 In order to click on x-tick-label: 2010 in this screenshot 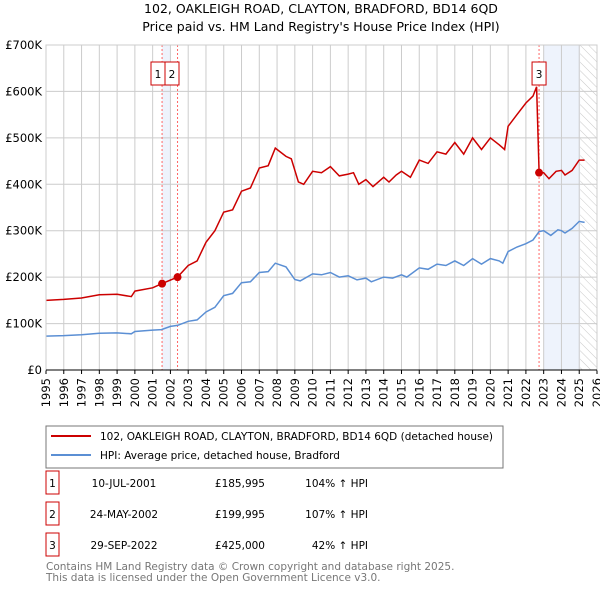, I will do `click(313, 392)`.